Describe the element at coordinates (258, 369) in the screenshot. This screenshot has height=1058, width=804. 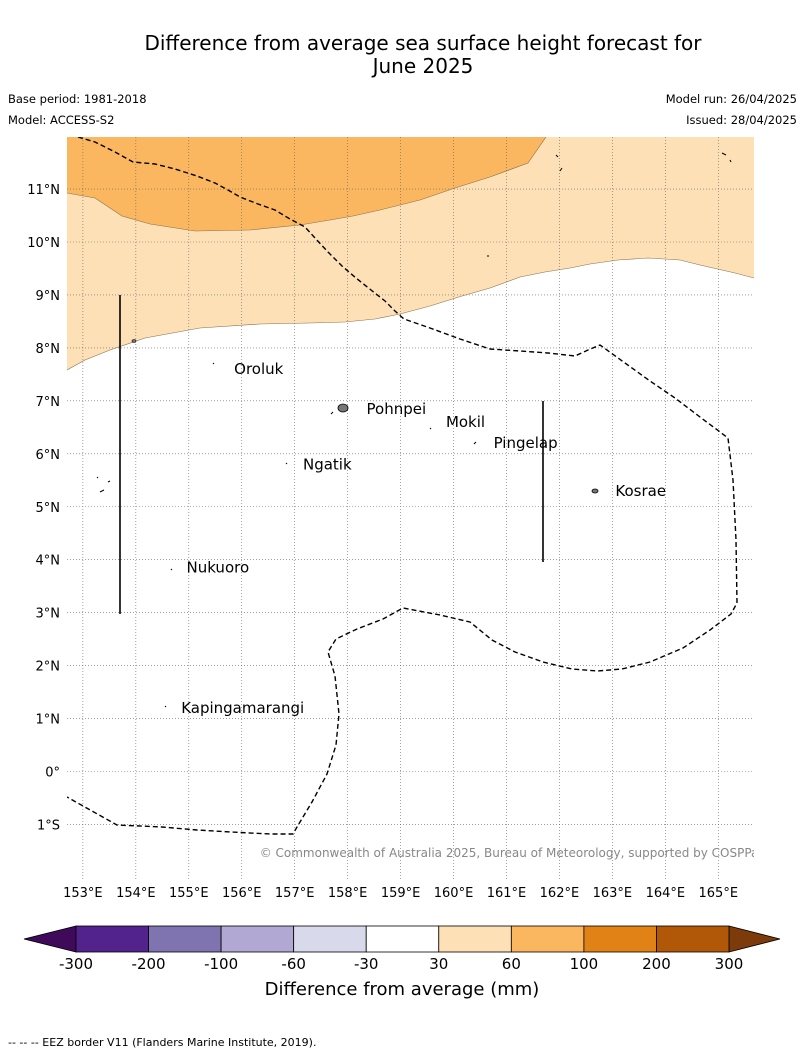
I see `place-label: Oroluk` at that location.